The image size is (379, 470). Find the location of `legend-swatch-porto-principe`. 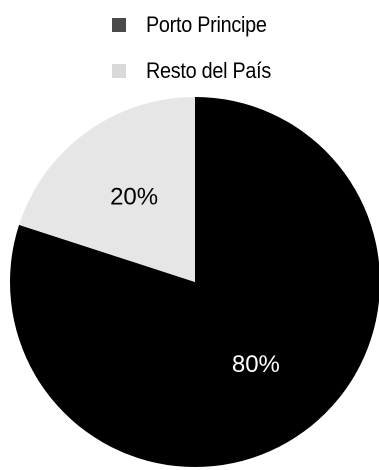

legend-swatch-porto-principe is located at coordinates (119, 25).